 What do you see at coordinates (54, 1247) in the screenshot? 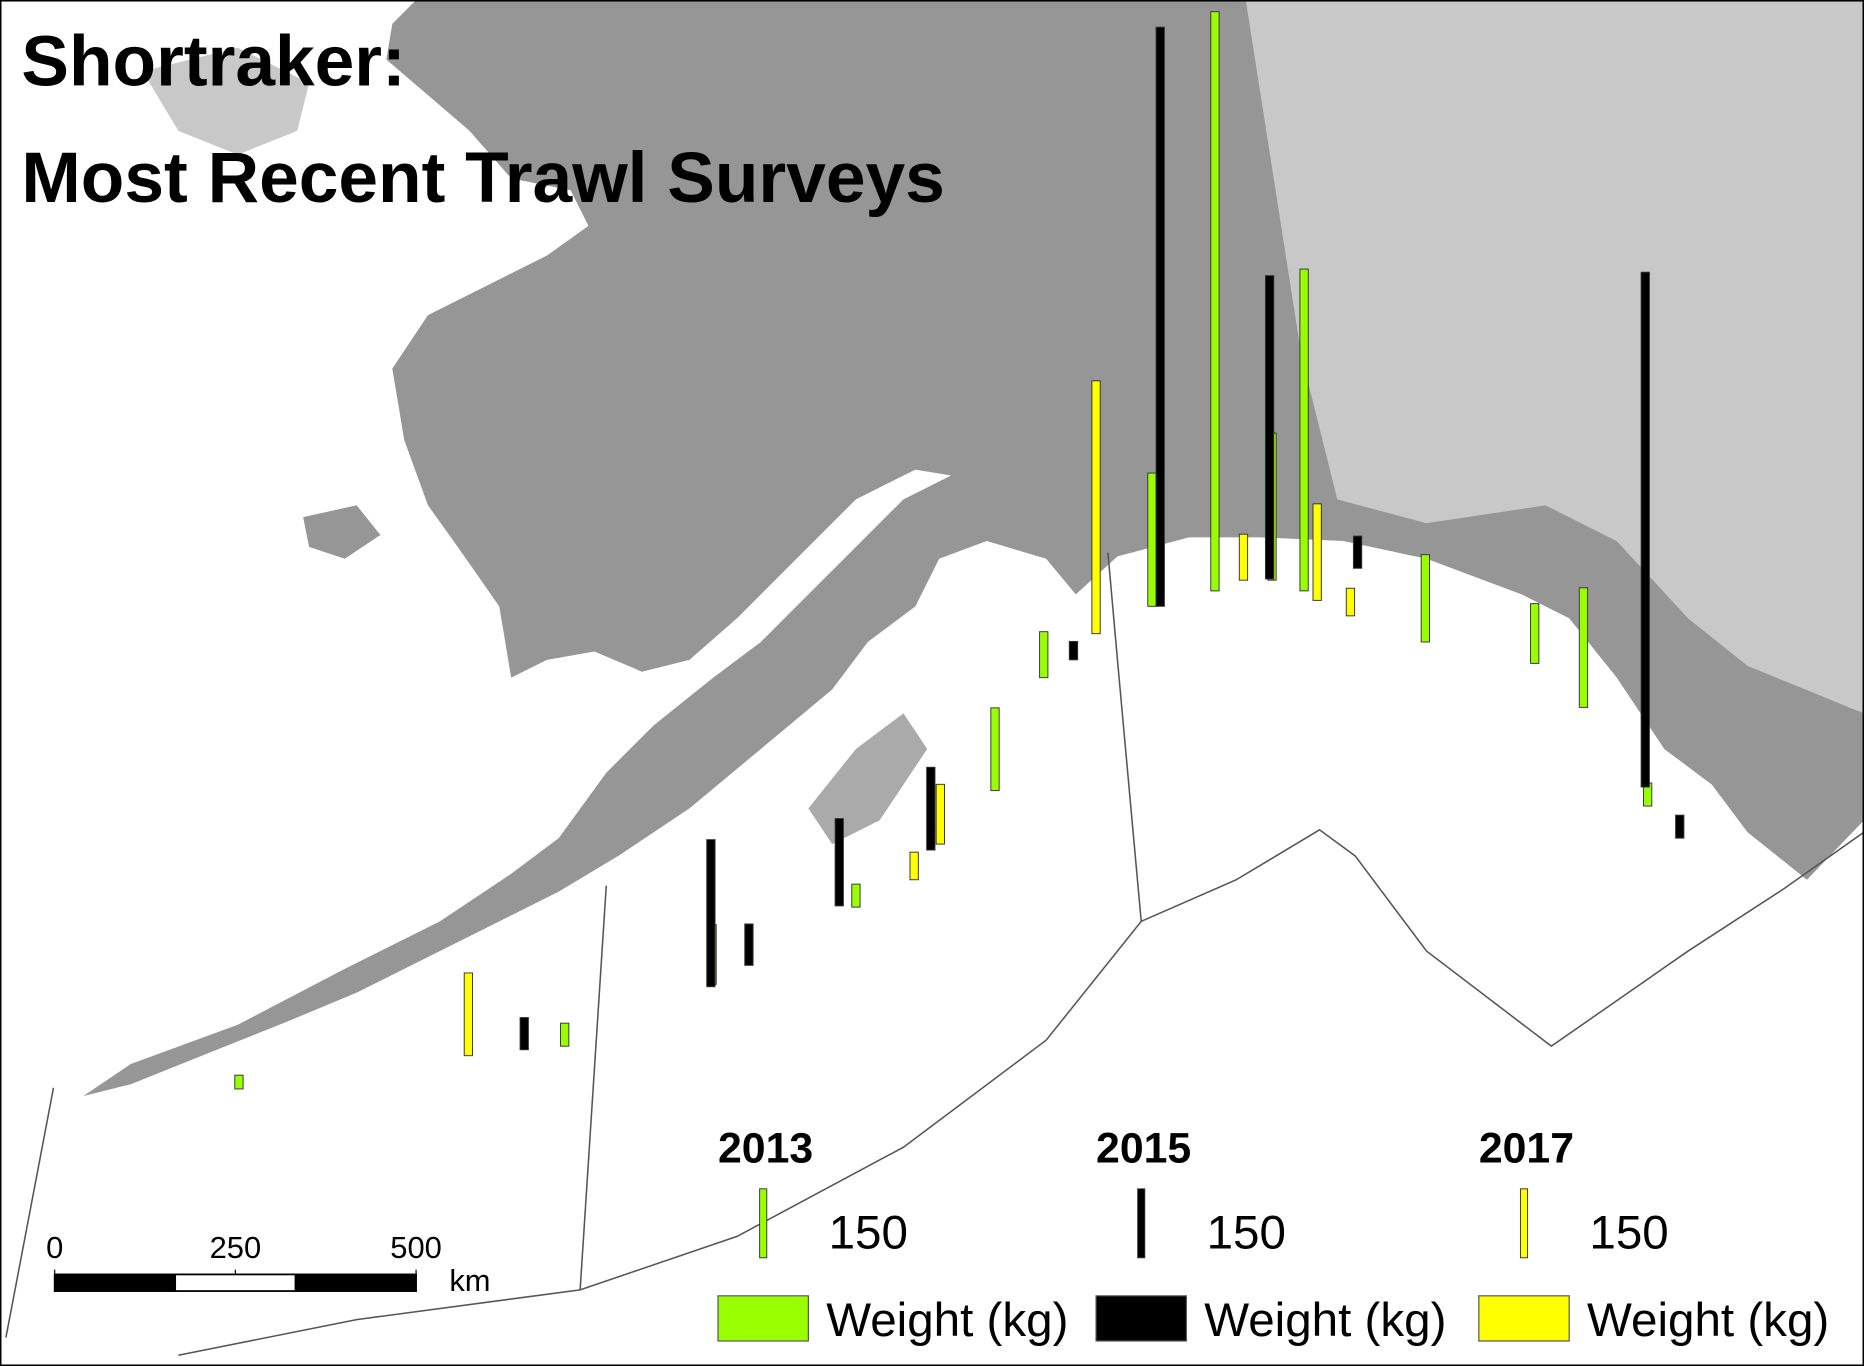
I see `scale-tick-label: 0` at bounding box center [54, 1247].